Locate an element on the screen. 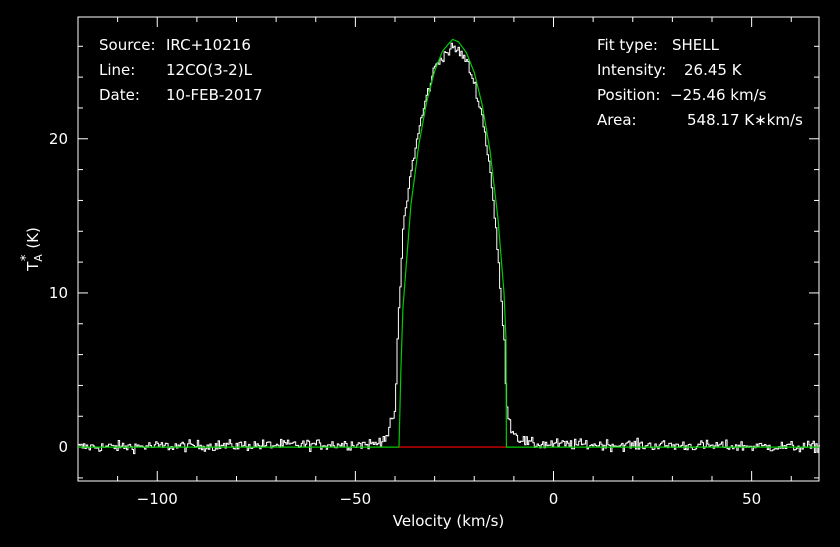  x-tick-label: −50 is located at coordinates (356, 499).